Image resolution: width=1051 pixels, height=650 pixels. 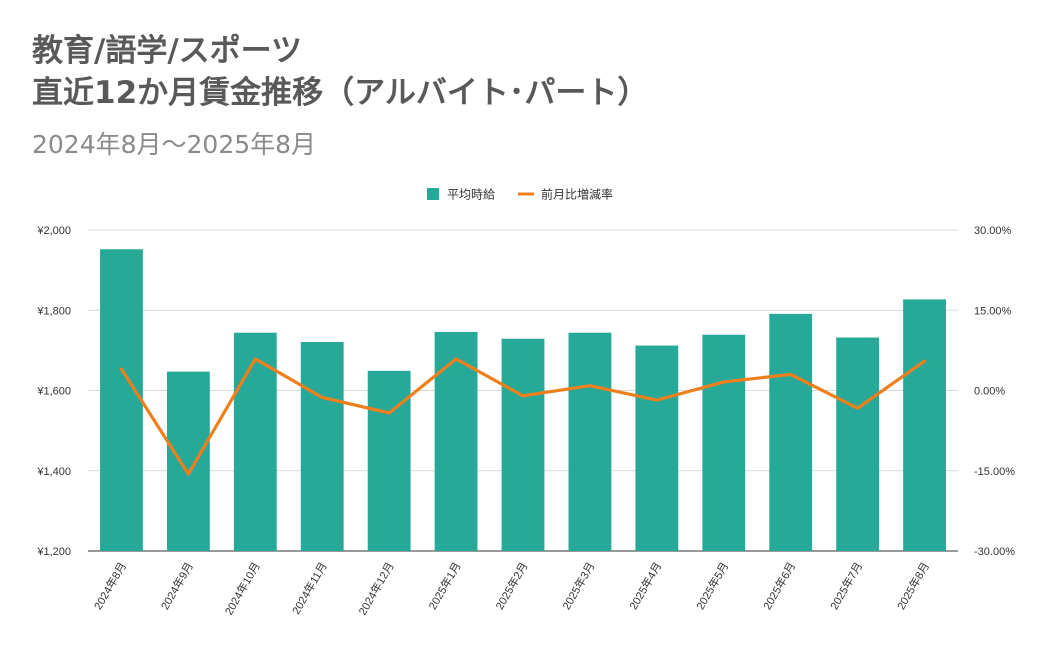 I want to click on y-left-tick-label: ¥1,600, so click(x=53, y=392).